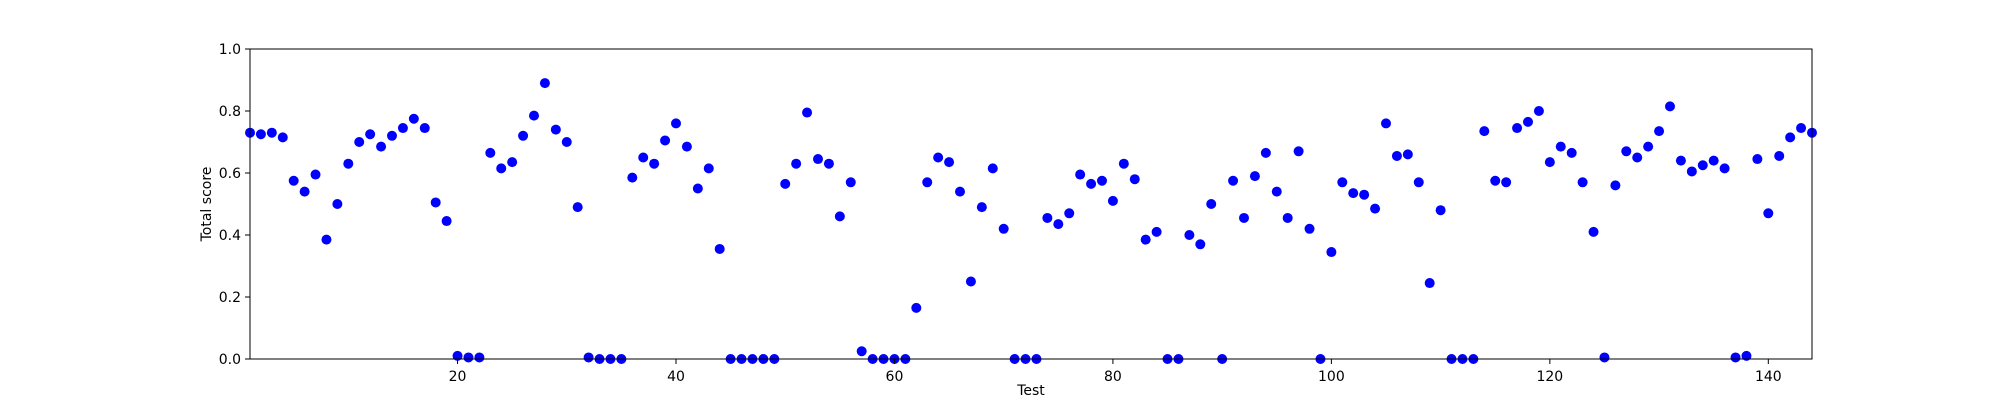 Image resolution: width=2000 pixels, height=400 pixels. I want to click on y-tick-label: 0.0, so click(230, 360).